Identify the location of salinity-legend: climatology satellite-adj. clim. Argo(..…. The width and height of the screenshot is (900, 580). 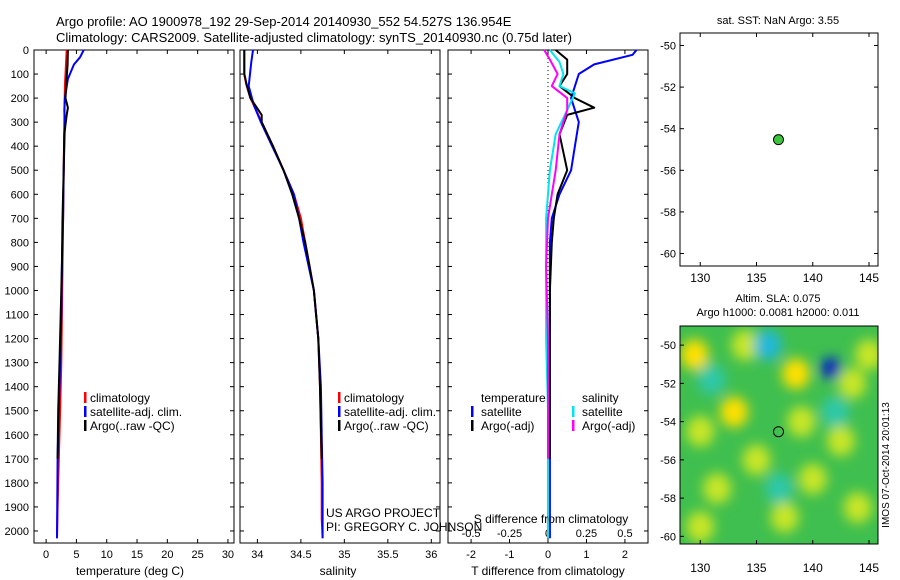
(387, 412).